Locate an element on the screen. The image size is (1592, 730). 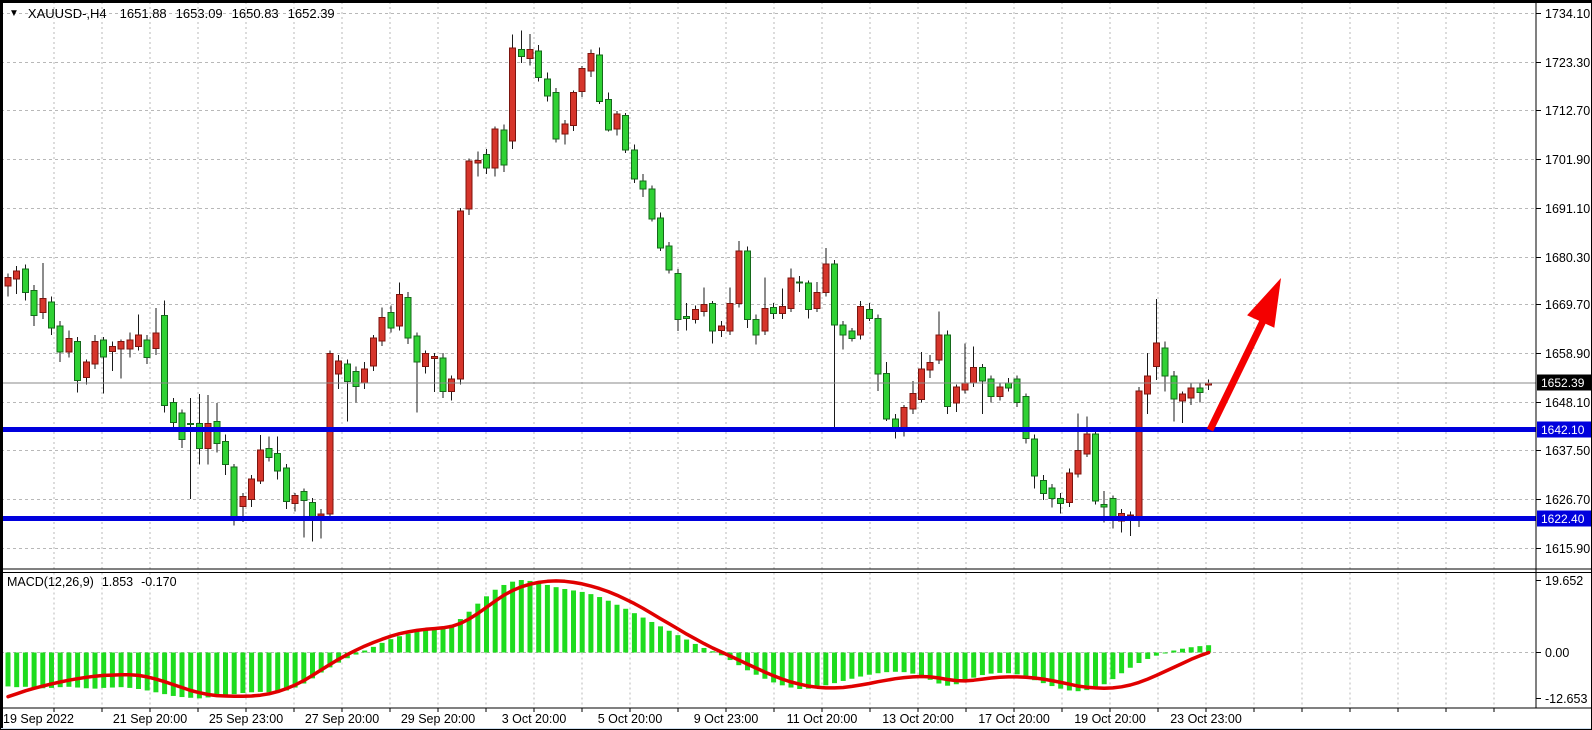
date-axis-label: 3 Oct 20:00 is located at coordinates (534, 719).